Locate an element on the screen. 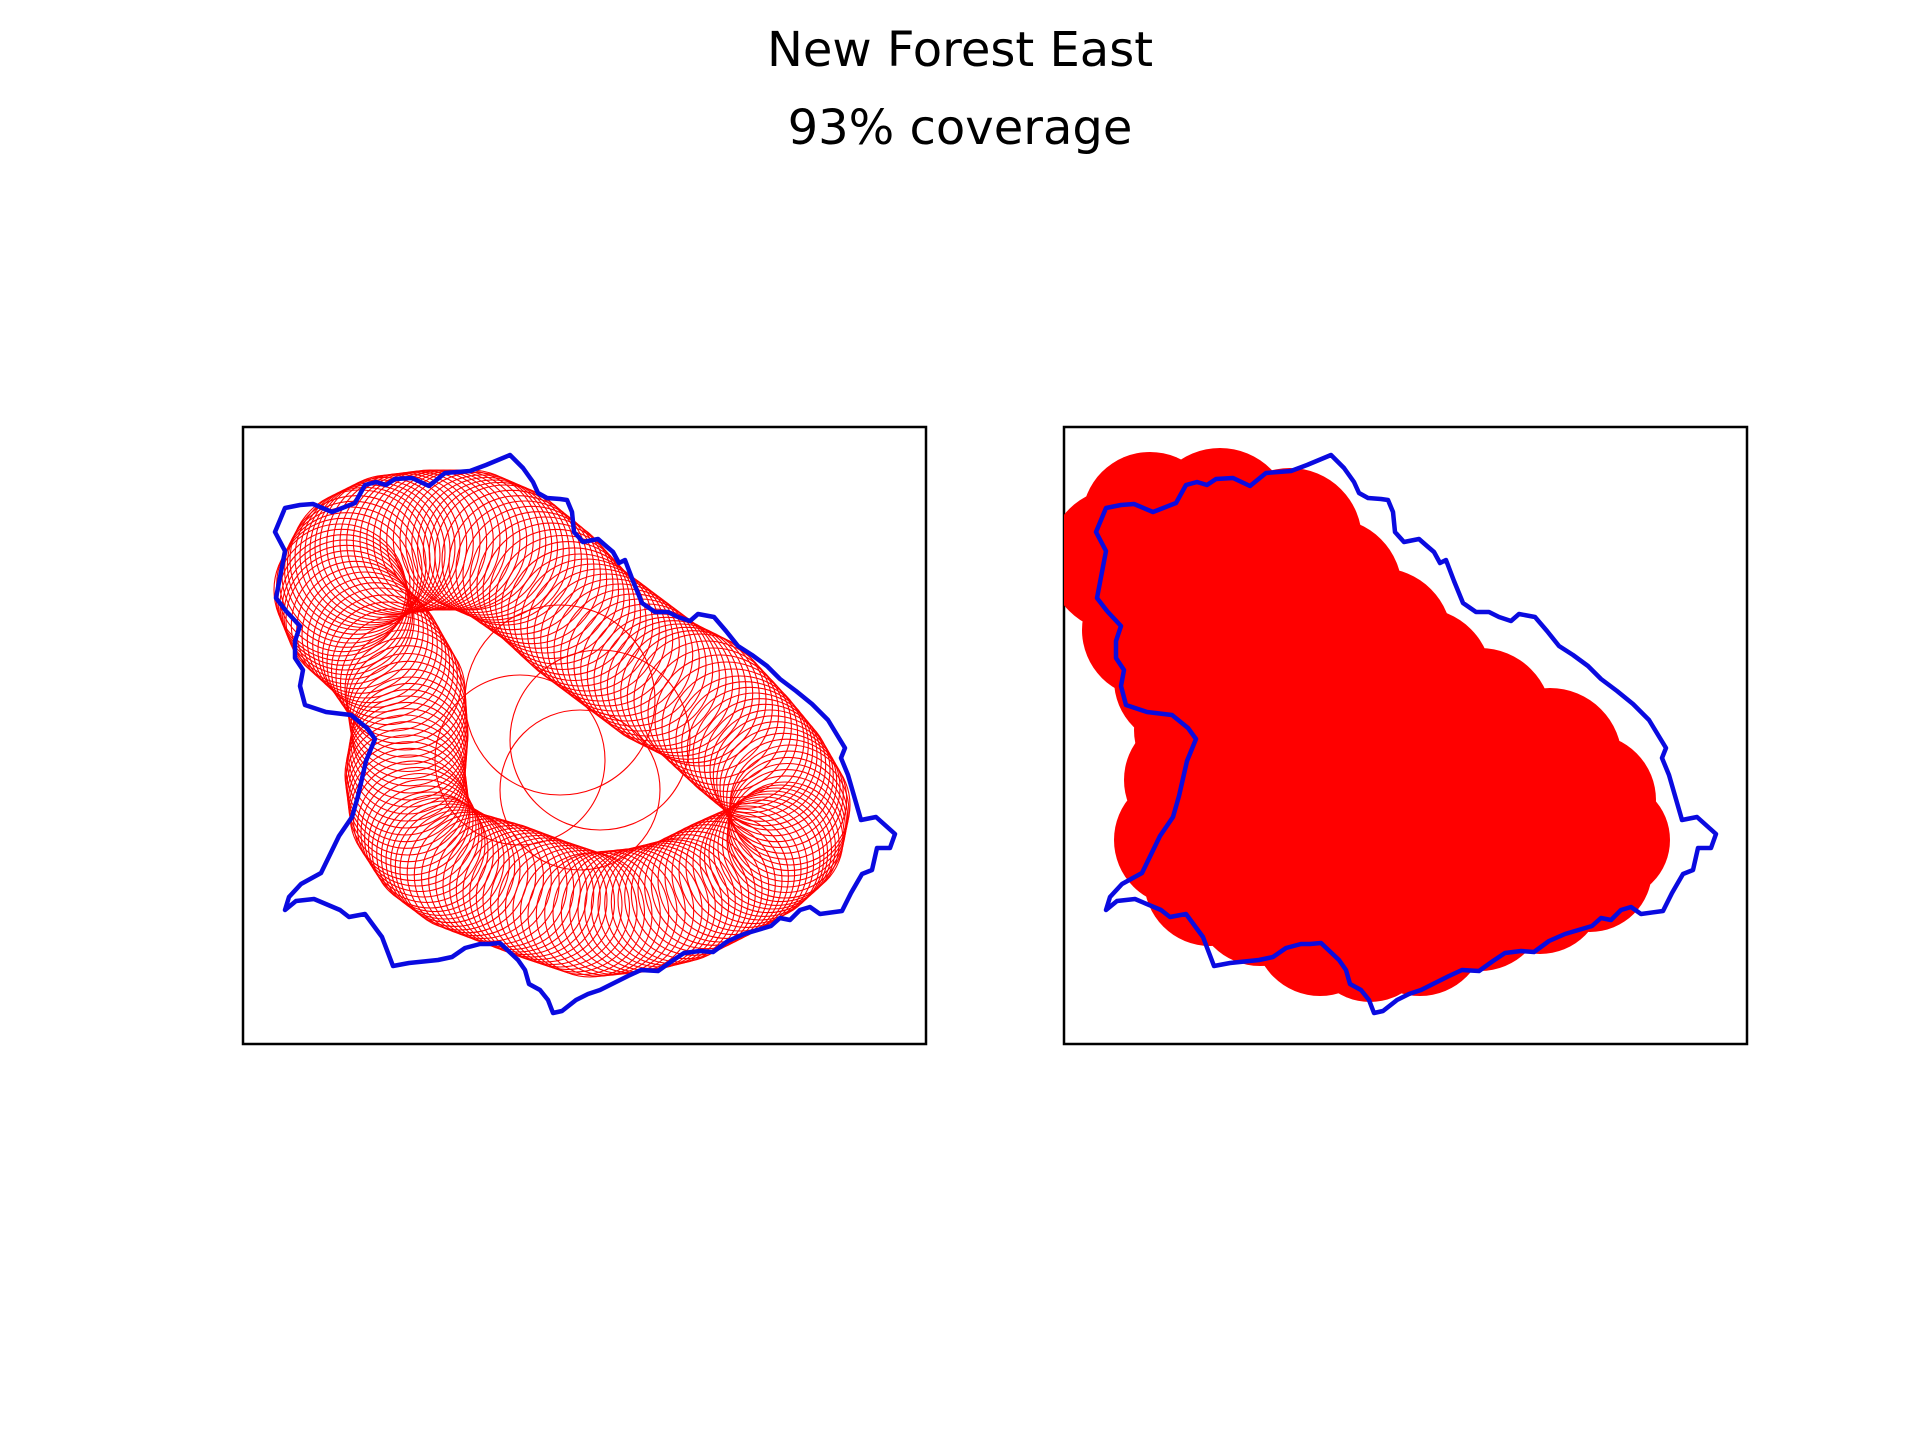 The image size is (1920, 1440). constituency-boundary-right is located at coordinates (1406, 734).